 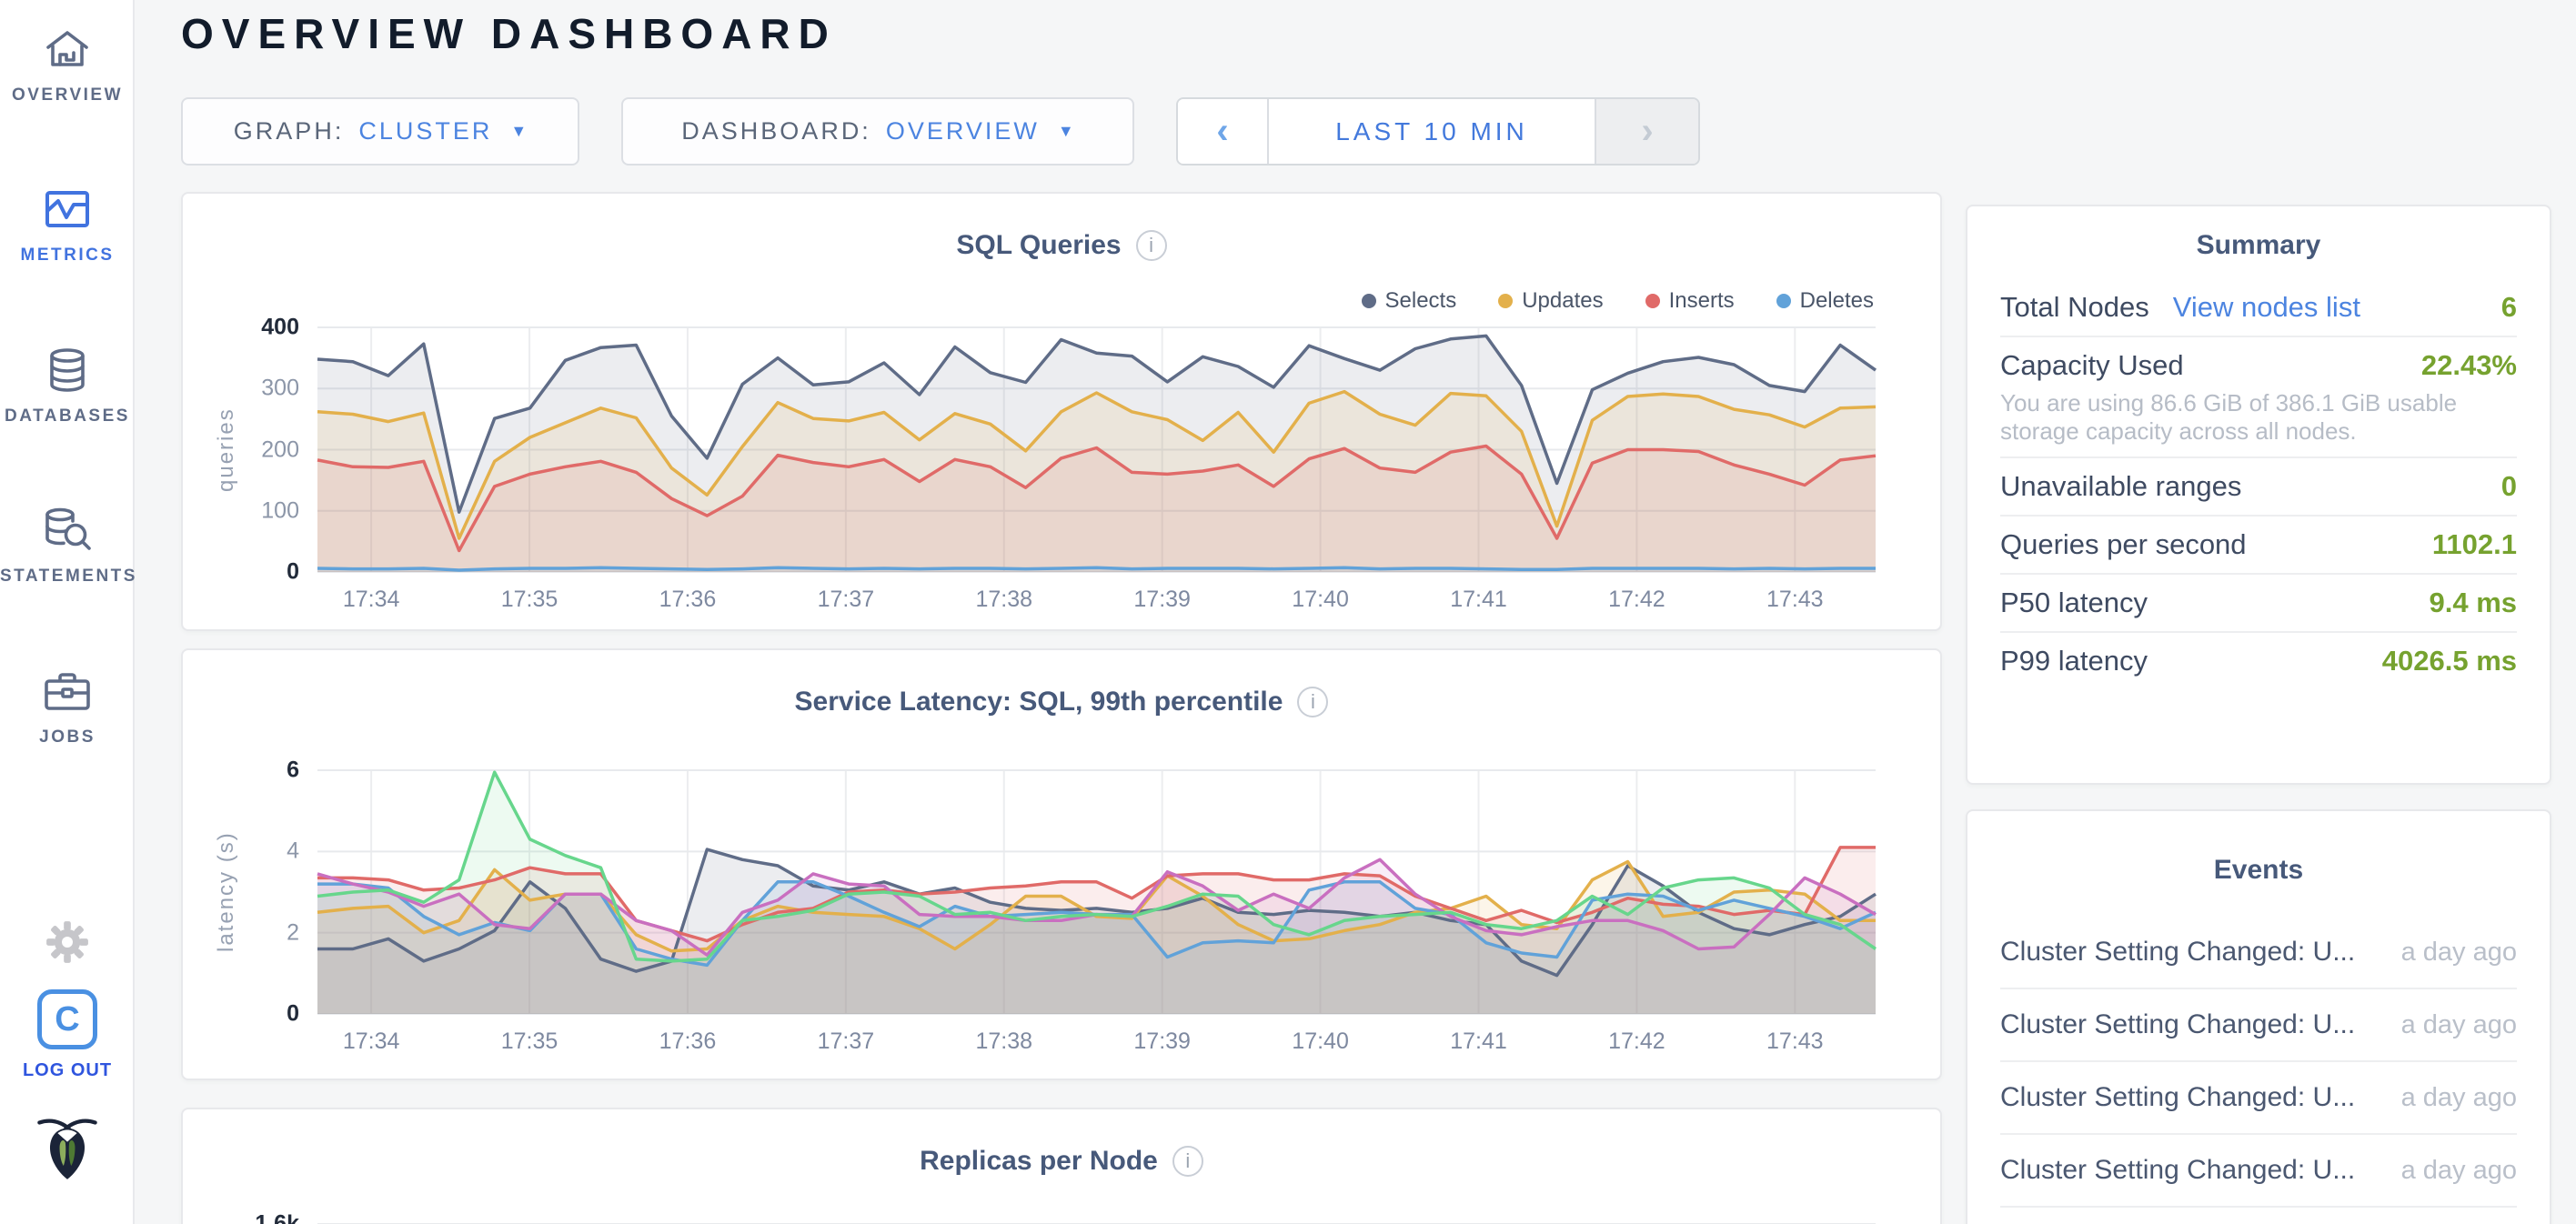 What do you see at coordinates (1836, 300) in the screenshot?
I see `legend-label: Deletes` at bounding box center [1836, 300].